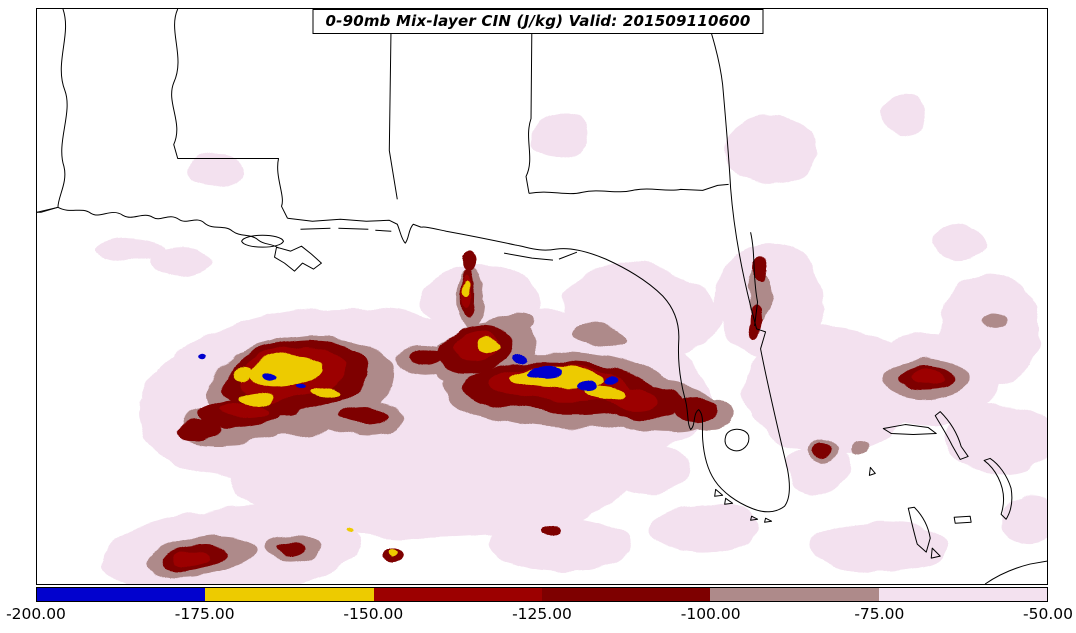 The width and height of the screenshot is (1076, 633). Describe the element at coordinates (36, 614) in the screenshot. I see `colorbar-tick-label: -200.00` at that location.